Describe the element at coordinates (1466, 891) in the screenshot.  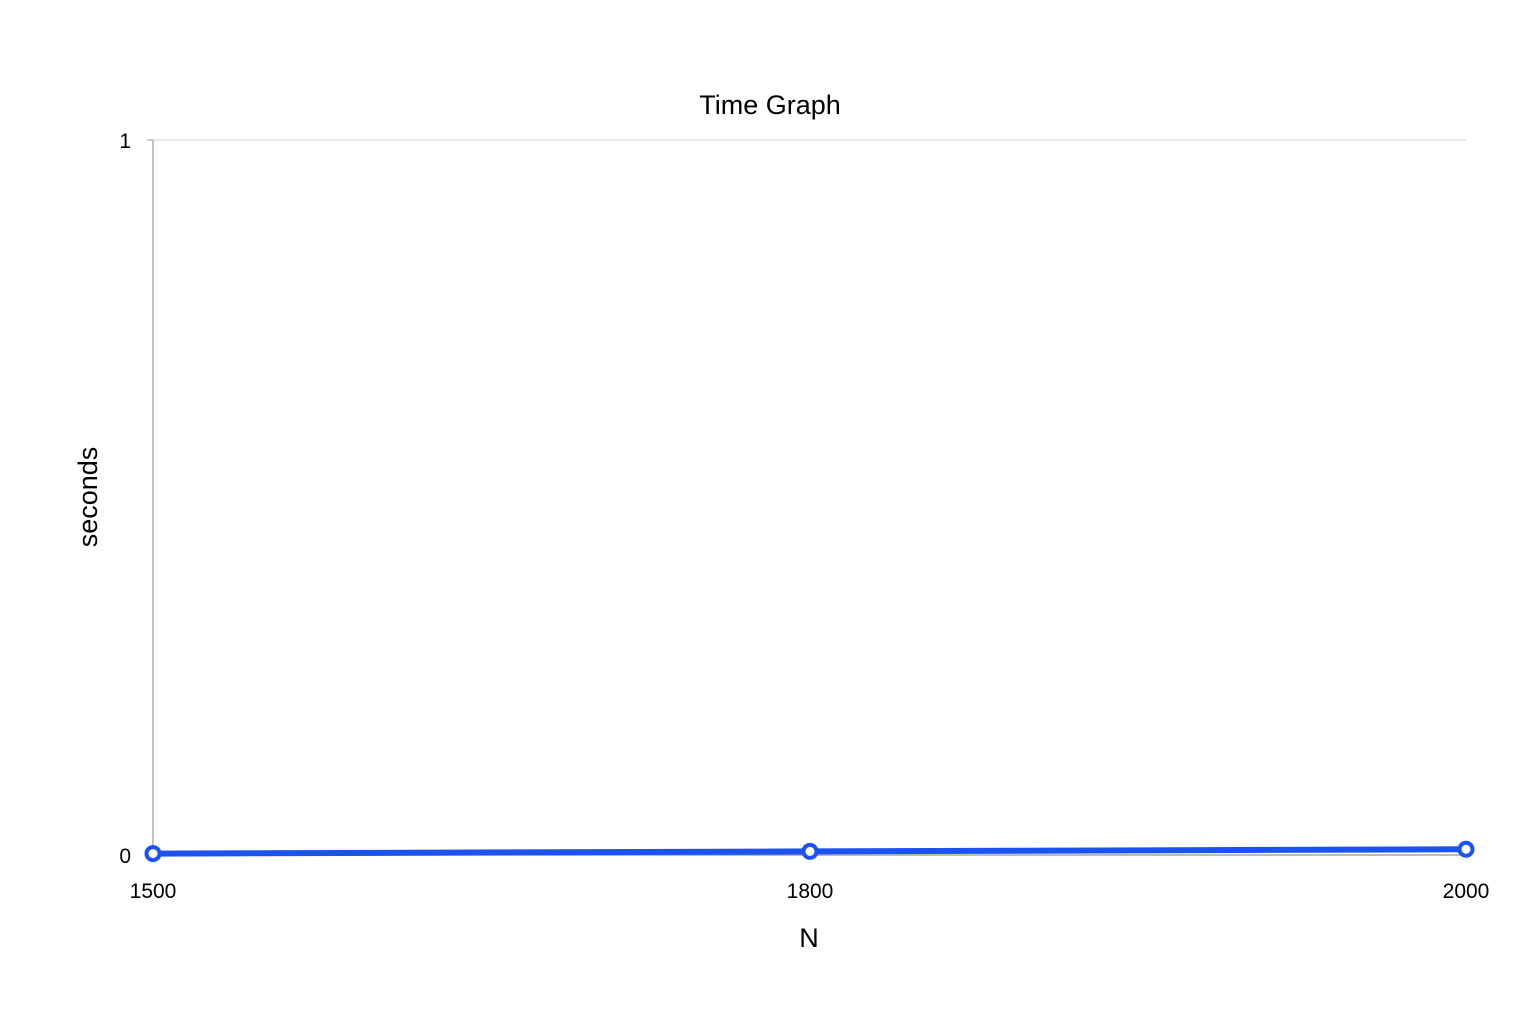
I see `x-tick-label-2: 2000` at that location.